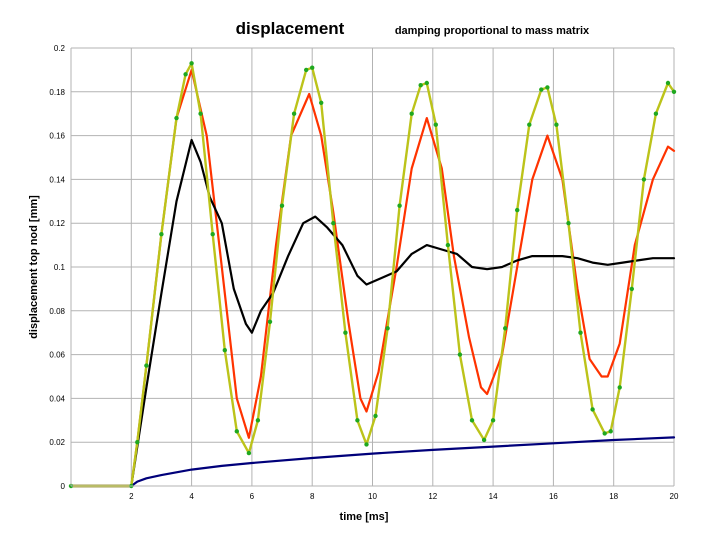 The image size is (706, 541). What do you see at coordinates (57, 223) in the screenshot?
I see `y-tick-label: 0.12` at bounding box center [57, 223].